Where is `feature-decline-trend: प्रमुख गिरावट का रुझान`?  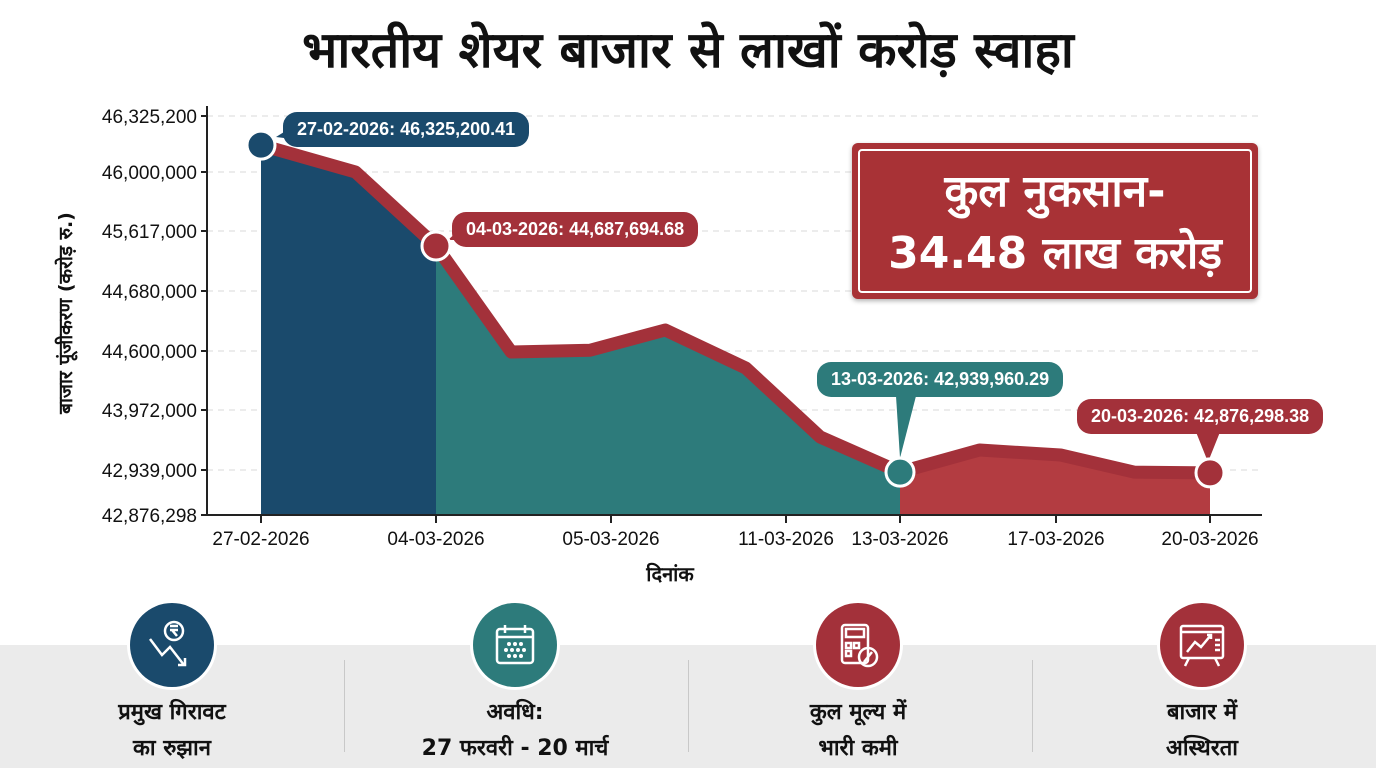 feature-decline-trend: प्रमुख गिरावट का रुझान is located at coordinates (172, 685).